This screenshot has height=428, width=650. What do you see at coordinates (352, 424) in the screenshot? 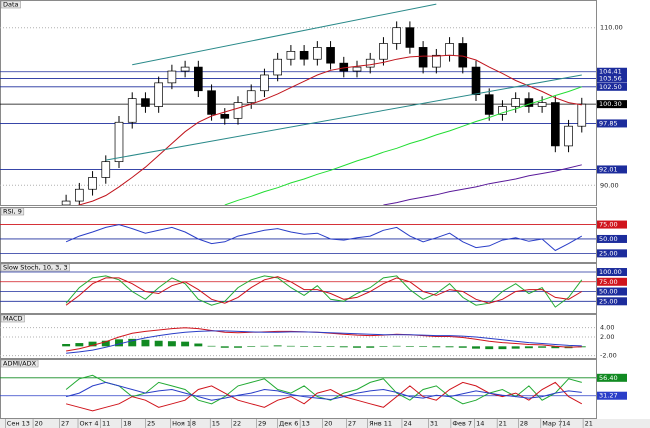
I see `x-tick-label: 27` at bounding box center [352, 424].